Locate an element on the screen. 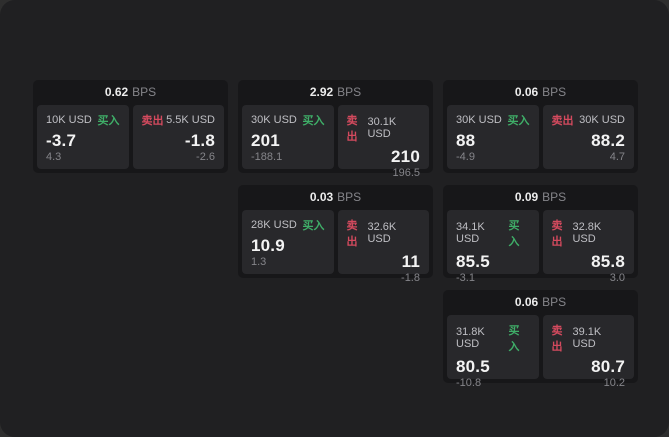 Image resolution: width=669 pixels, height=437 pixels. quote-panels: 30K USD 买入 88 -4.9 卖出 30K USD 88.2 4.7 is located at coordinates (540, 137).